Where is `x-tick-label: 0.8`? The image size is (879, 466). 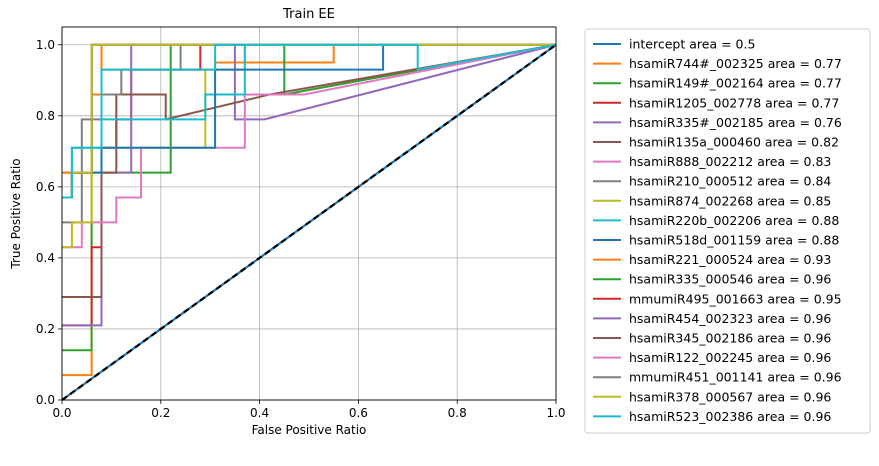 x-tick-label: 0.8 is located at coordinates (457, 413).